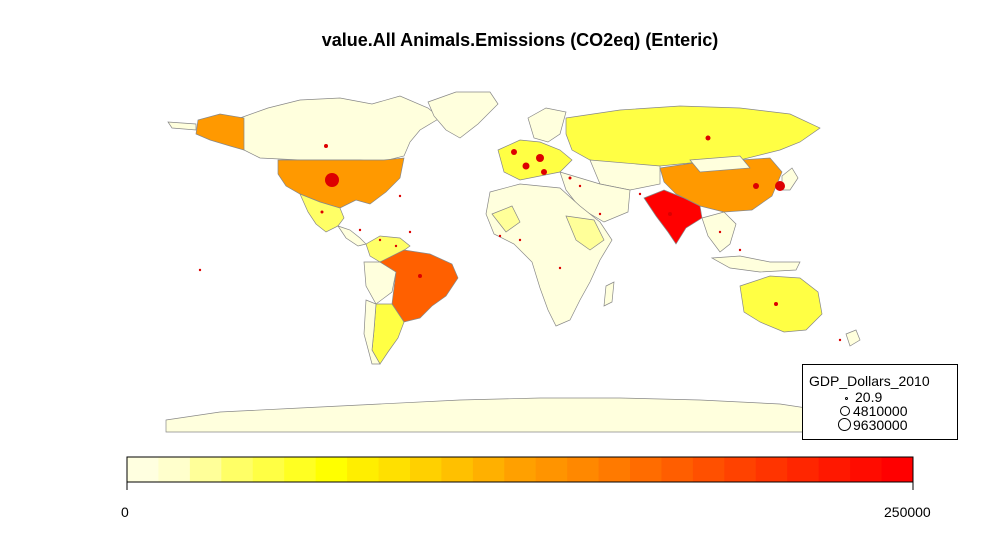 This screenshot has height=544, width=1000. I want to click on legend-symbol-medium, so click(845, 411).